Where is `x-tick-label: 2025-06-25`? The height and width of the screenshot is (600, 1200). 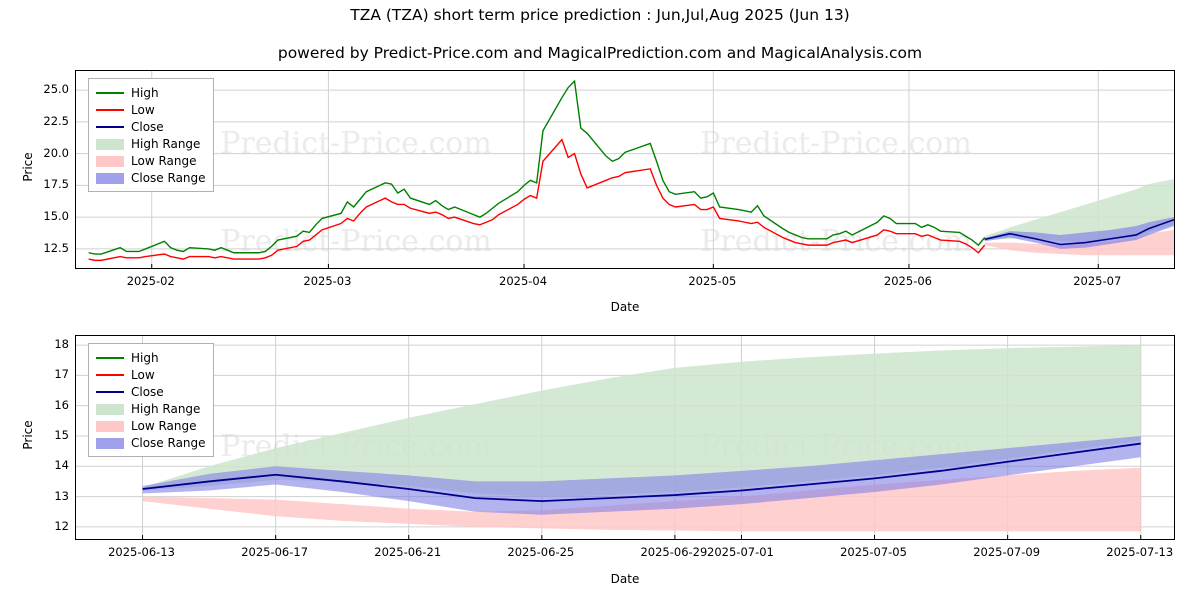
x-tick-label: 2025-06-25 is located at coordinates (541, 552).